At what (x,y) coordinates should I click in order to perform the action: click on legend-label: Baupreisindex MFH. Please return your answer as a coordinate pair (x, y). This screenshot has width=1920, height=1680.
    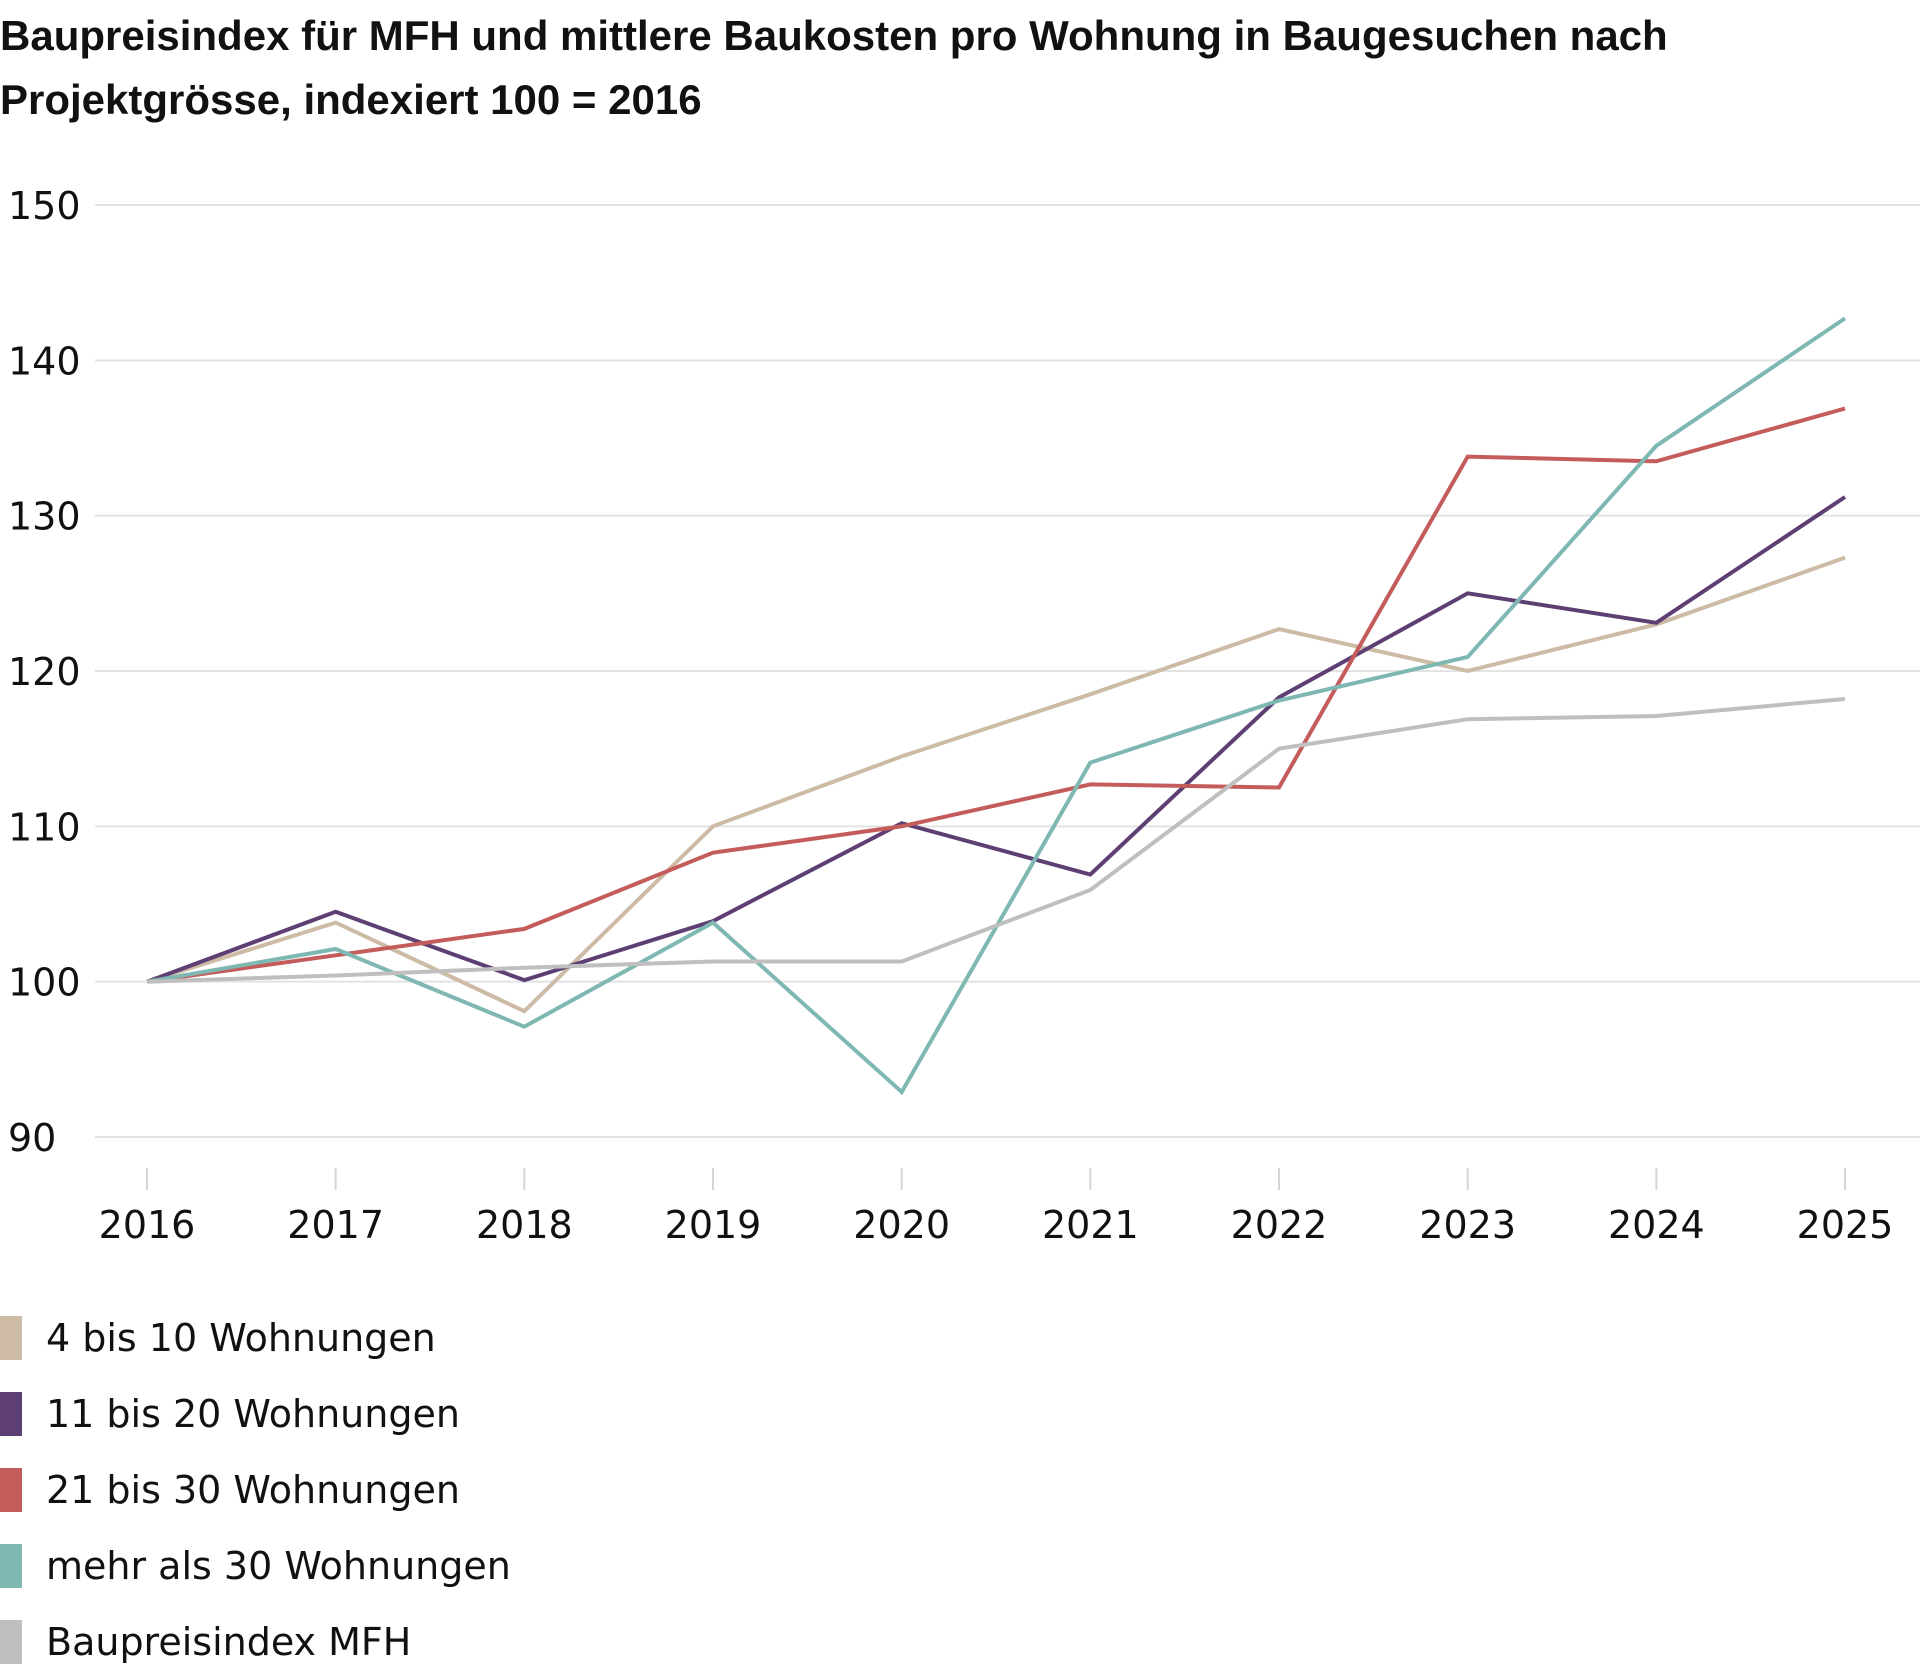
    Looking at the image, I should click on (229, 1642).